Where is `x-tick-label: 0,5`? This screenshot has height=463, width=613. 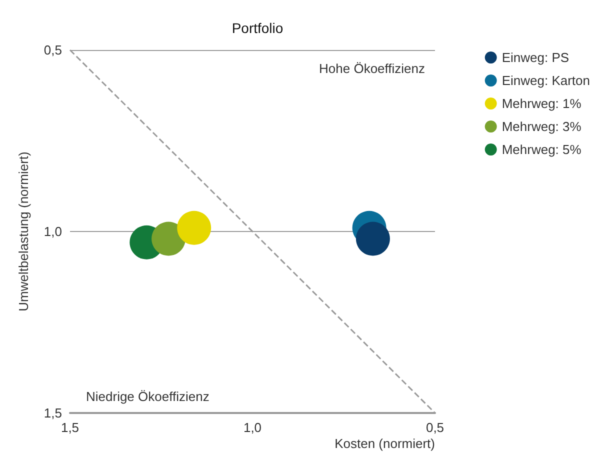
x-tick-label: 0,5 is located at coordinates (435, 427).